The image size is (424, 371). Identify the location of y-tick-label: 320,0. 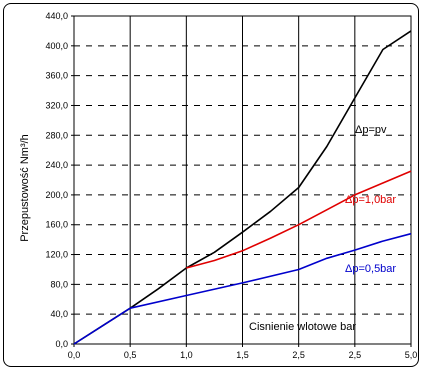
(56, 105).